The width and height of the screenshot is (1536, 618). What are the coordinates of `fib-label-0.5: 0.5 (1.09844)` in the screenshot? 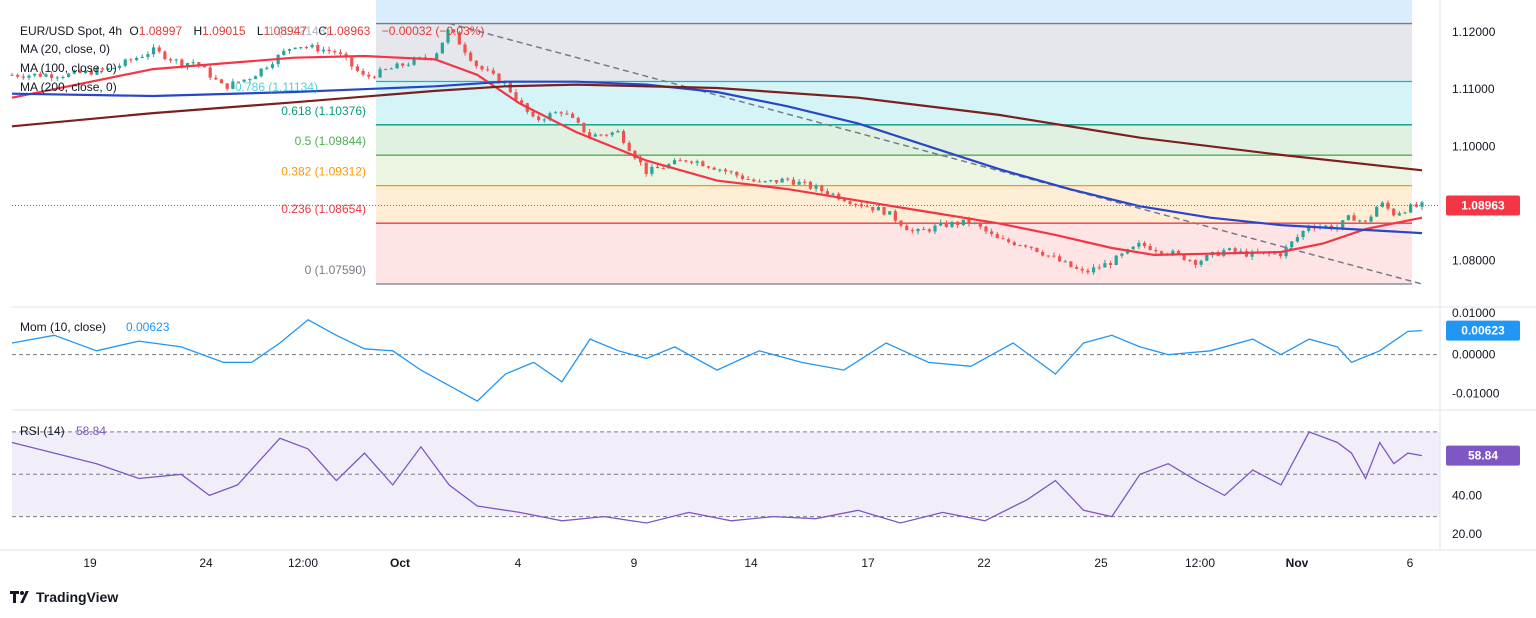 It's located at (330, 141).